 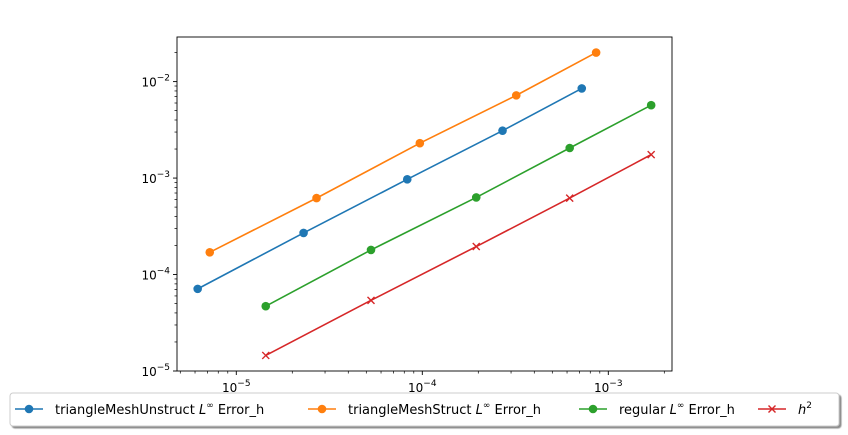 I want to click on legend-entry-triangleMeshUnstruct: triangleMeshUnstruct L∞ Error_h, so click(x=139, y=409).